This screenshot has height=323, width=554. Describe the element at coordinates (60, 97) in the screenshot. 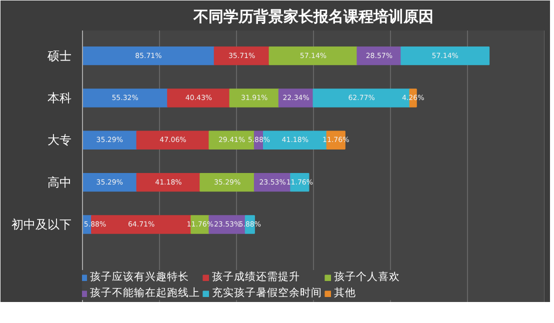

I see `y-tick-label: 本科` at that location.